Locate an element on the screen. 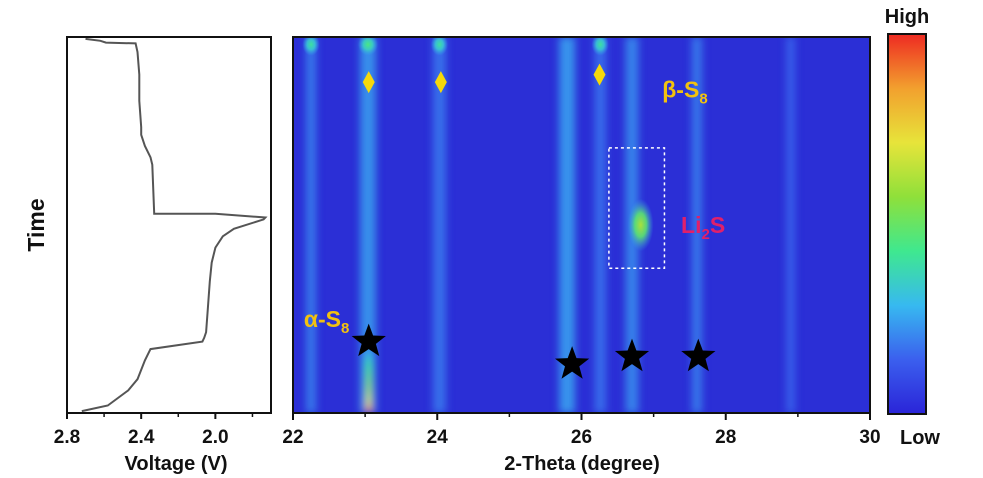  phase-label: Li2S is located at coordinates (703, 227).